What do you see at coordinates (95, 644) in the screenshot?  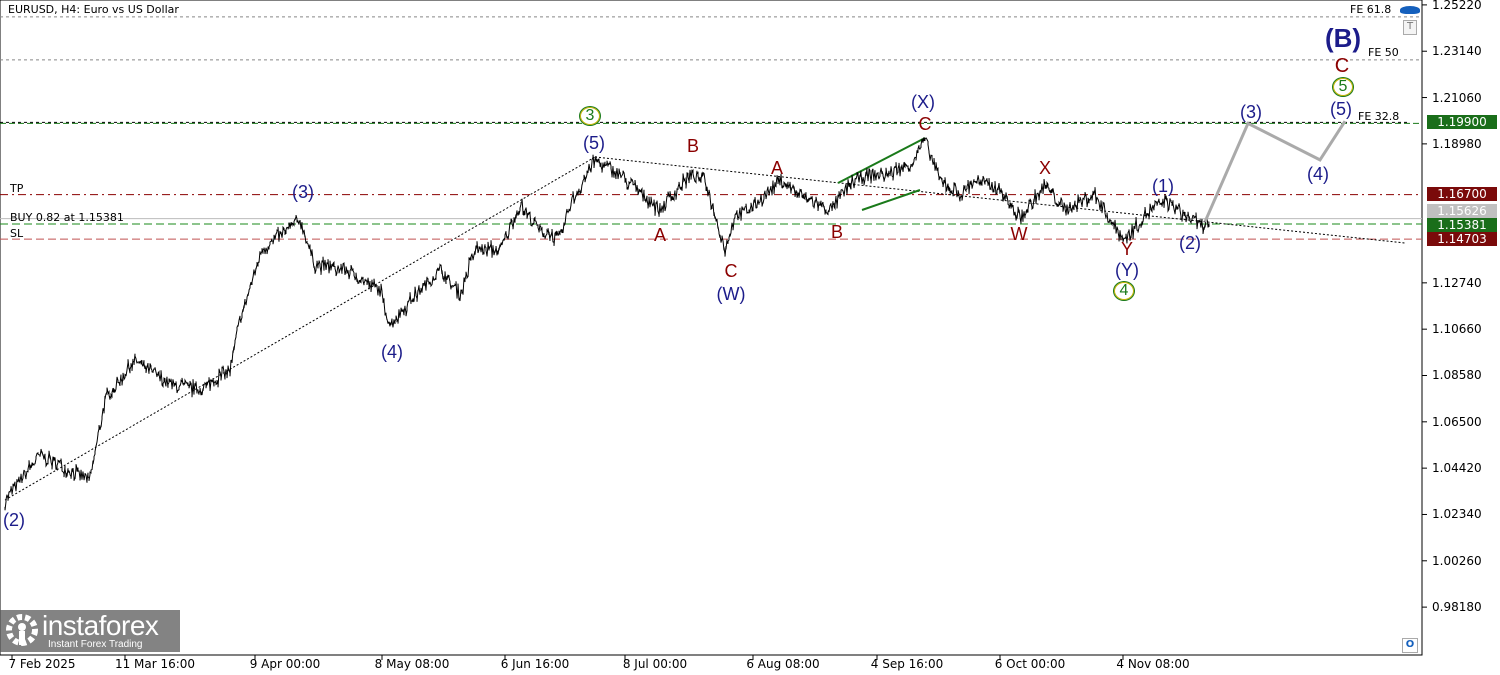 I see `logo-tagline: Instant Forex Trading` at bounding box center [95, 644].